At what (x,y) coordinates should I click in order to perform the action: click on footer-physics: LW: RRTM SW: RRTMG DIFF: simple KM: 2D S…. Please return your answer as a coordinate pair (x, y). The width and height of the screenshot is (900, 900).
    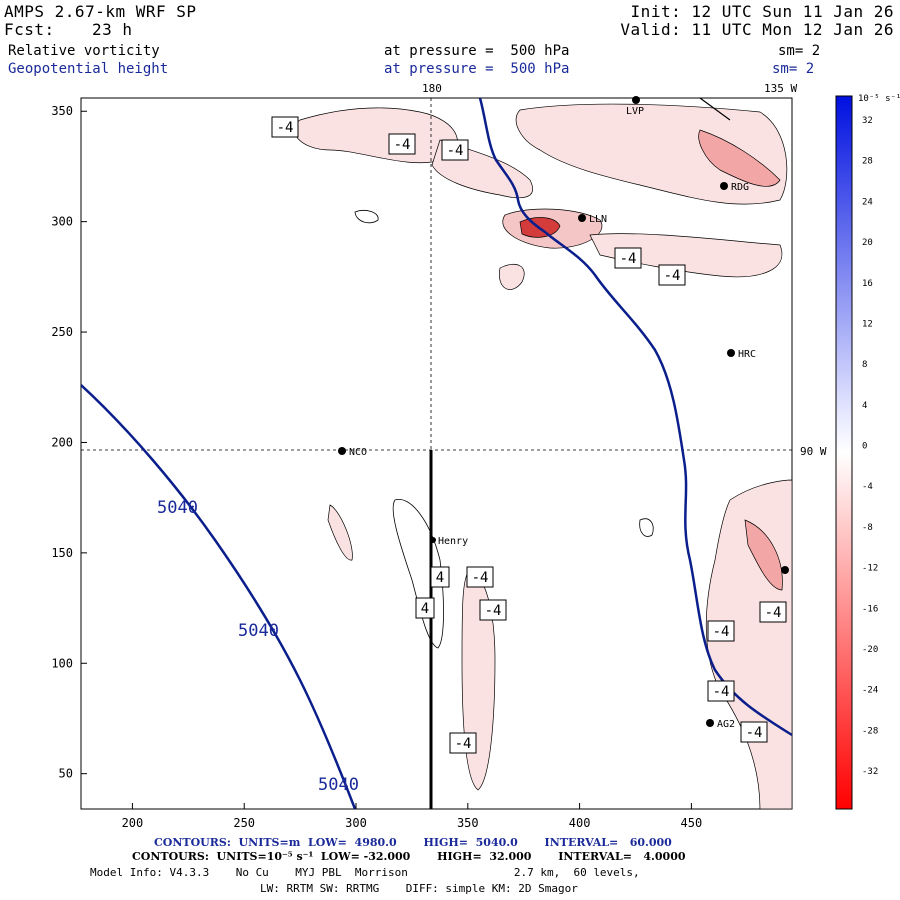
    Looking at the image, I should click on (419, 888).